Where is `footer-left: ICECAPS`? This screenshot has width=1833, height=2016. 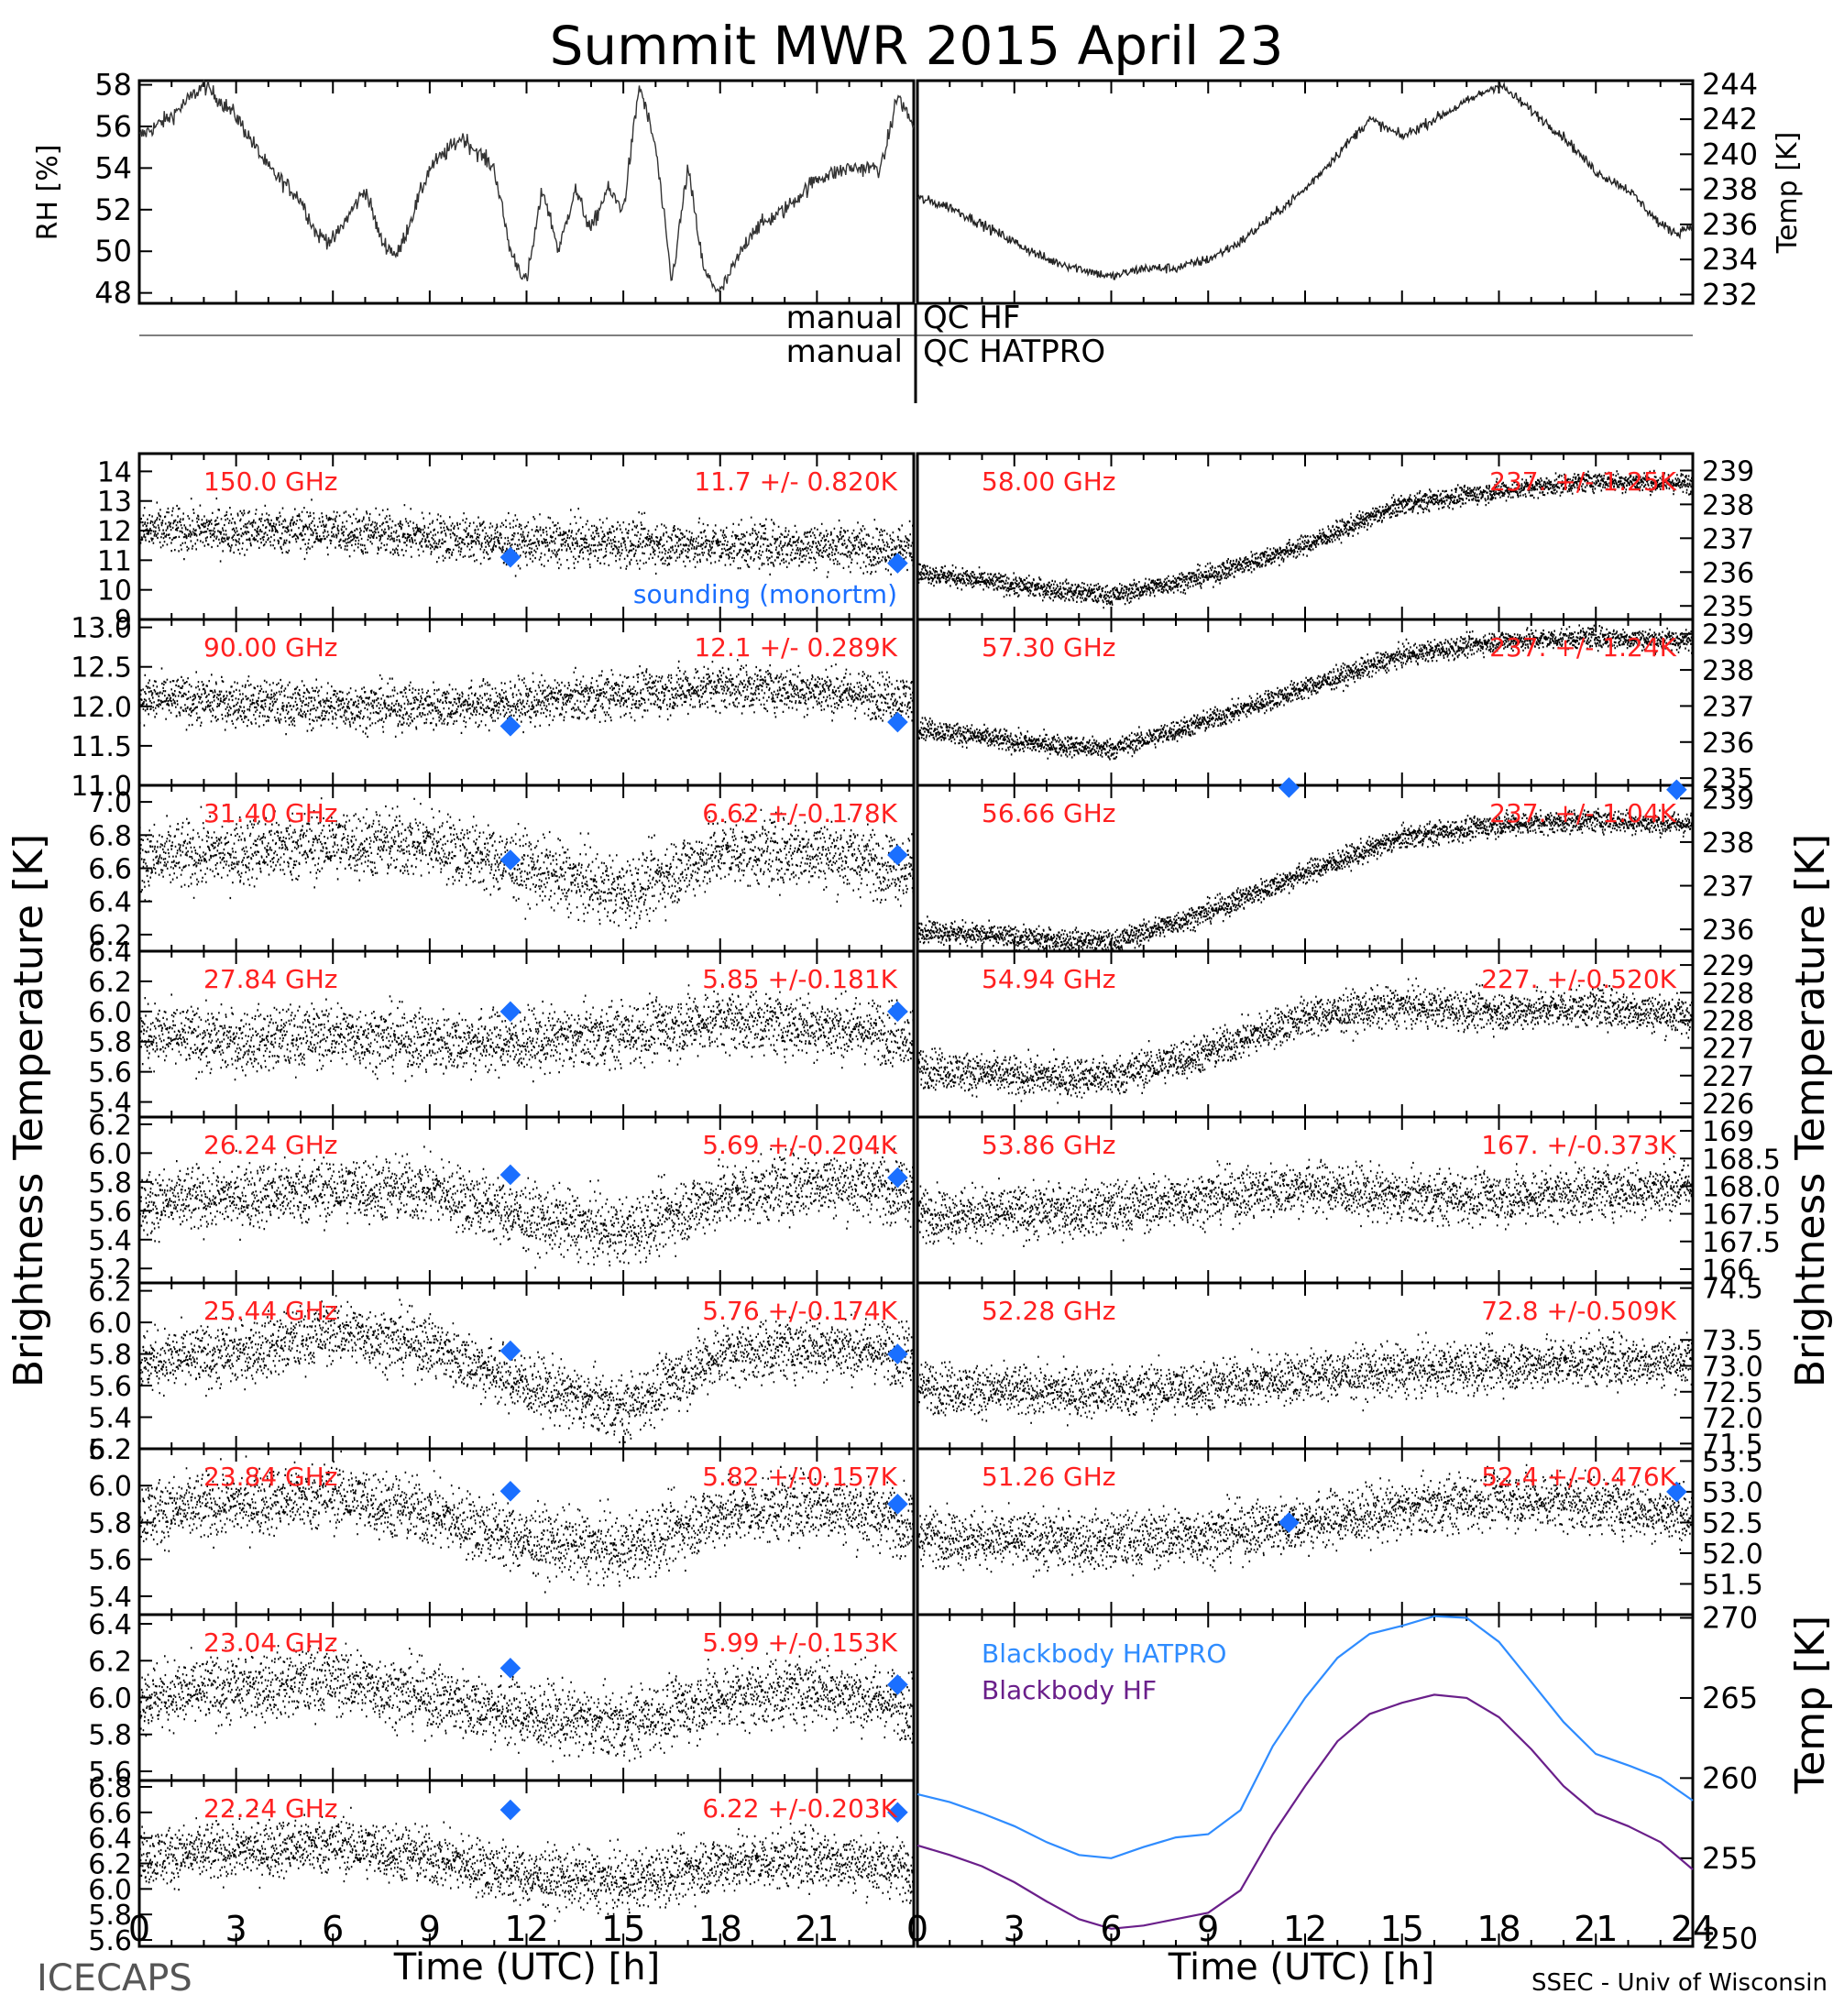 footer-left: ICECAPS is located at coordinates (114, 1978).